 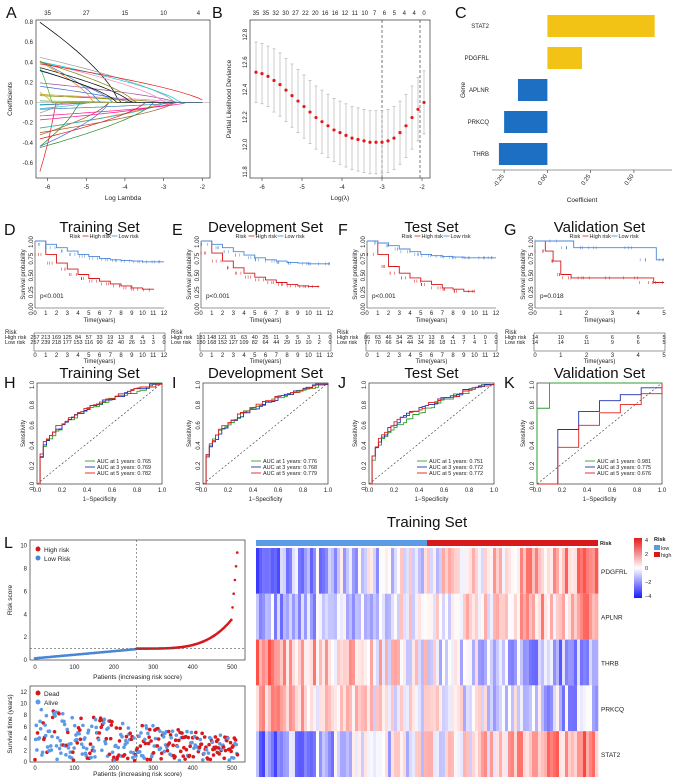 I want to click on y-tick-label: 11.8, so click(x=246, y=172).